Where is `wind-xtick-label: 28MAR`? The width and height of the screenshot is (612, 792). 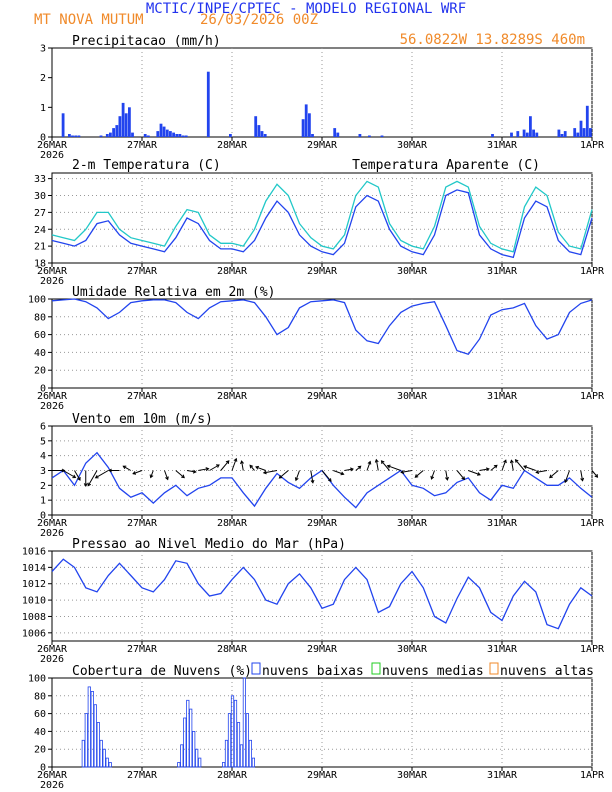
wind-xtick-label: 28MAR is located at coordinates (232, 523).